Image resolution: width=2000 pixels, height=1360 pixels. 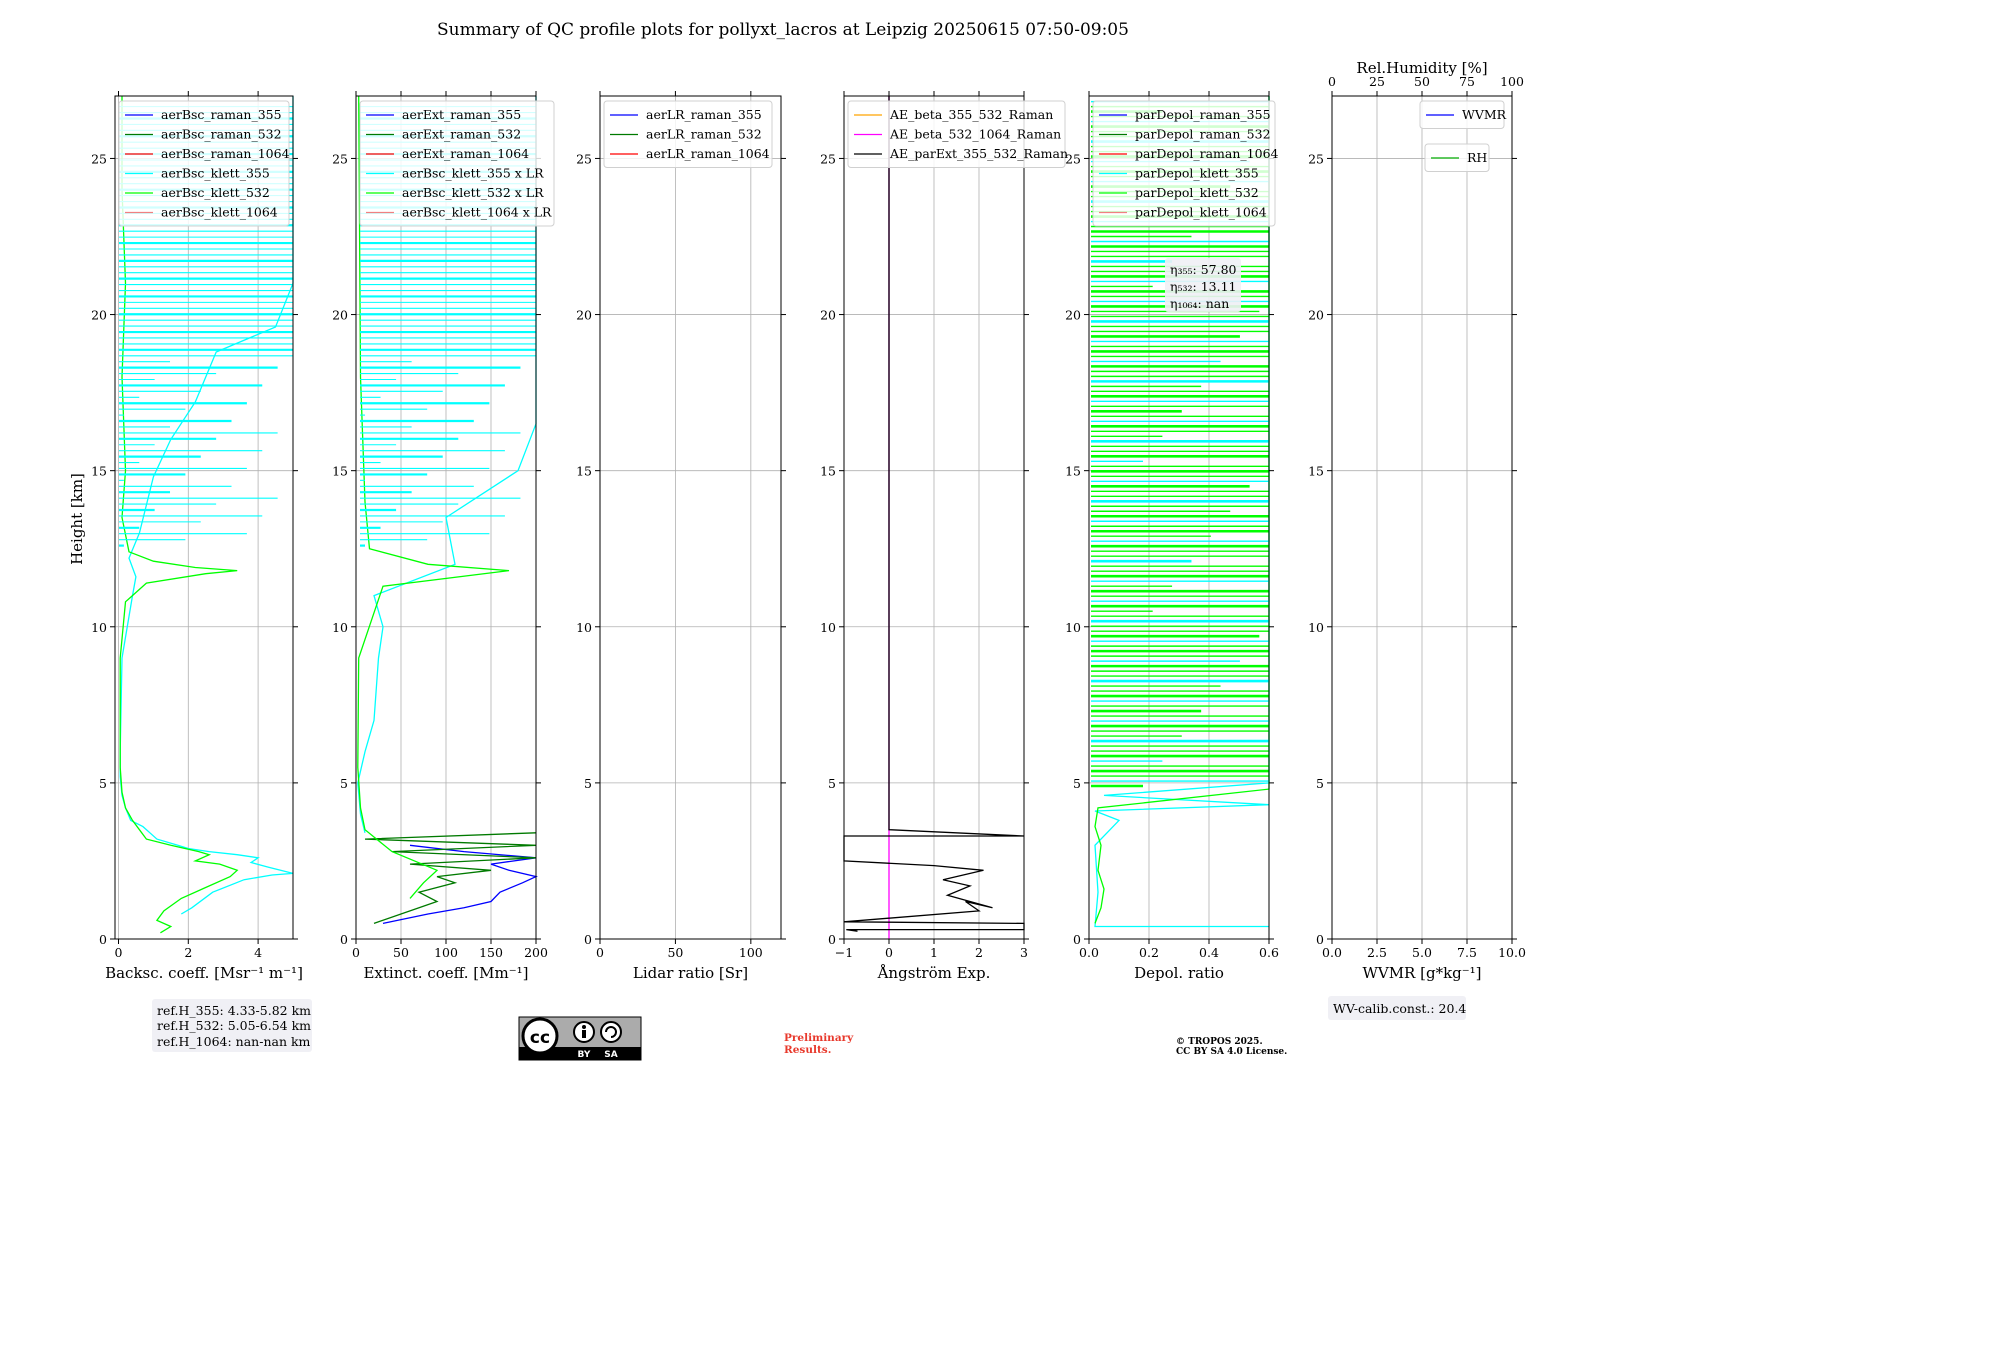 I want to click on badge-sa-label: SA, so click(x=610, y=1055).